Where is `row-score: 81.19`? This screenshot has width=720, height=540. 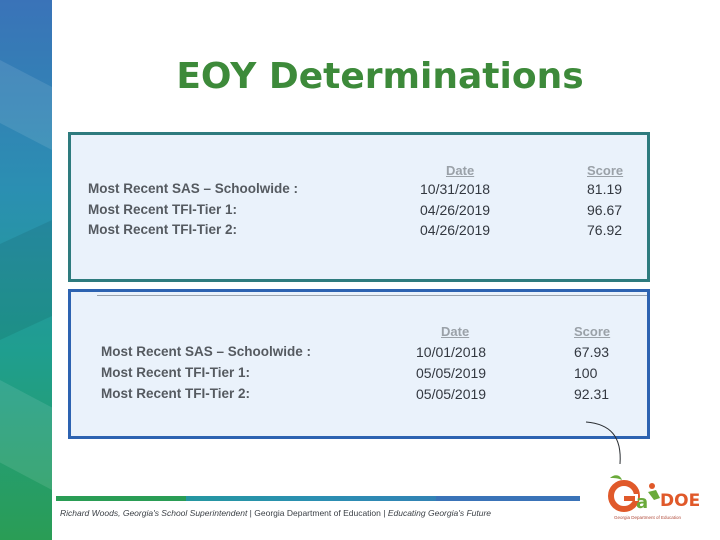 row-score: 81.19 is located at coordinates (605, 189).